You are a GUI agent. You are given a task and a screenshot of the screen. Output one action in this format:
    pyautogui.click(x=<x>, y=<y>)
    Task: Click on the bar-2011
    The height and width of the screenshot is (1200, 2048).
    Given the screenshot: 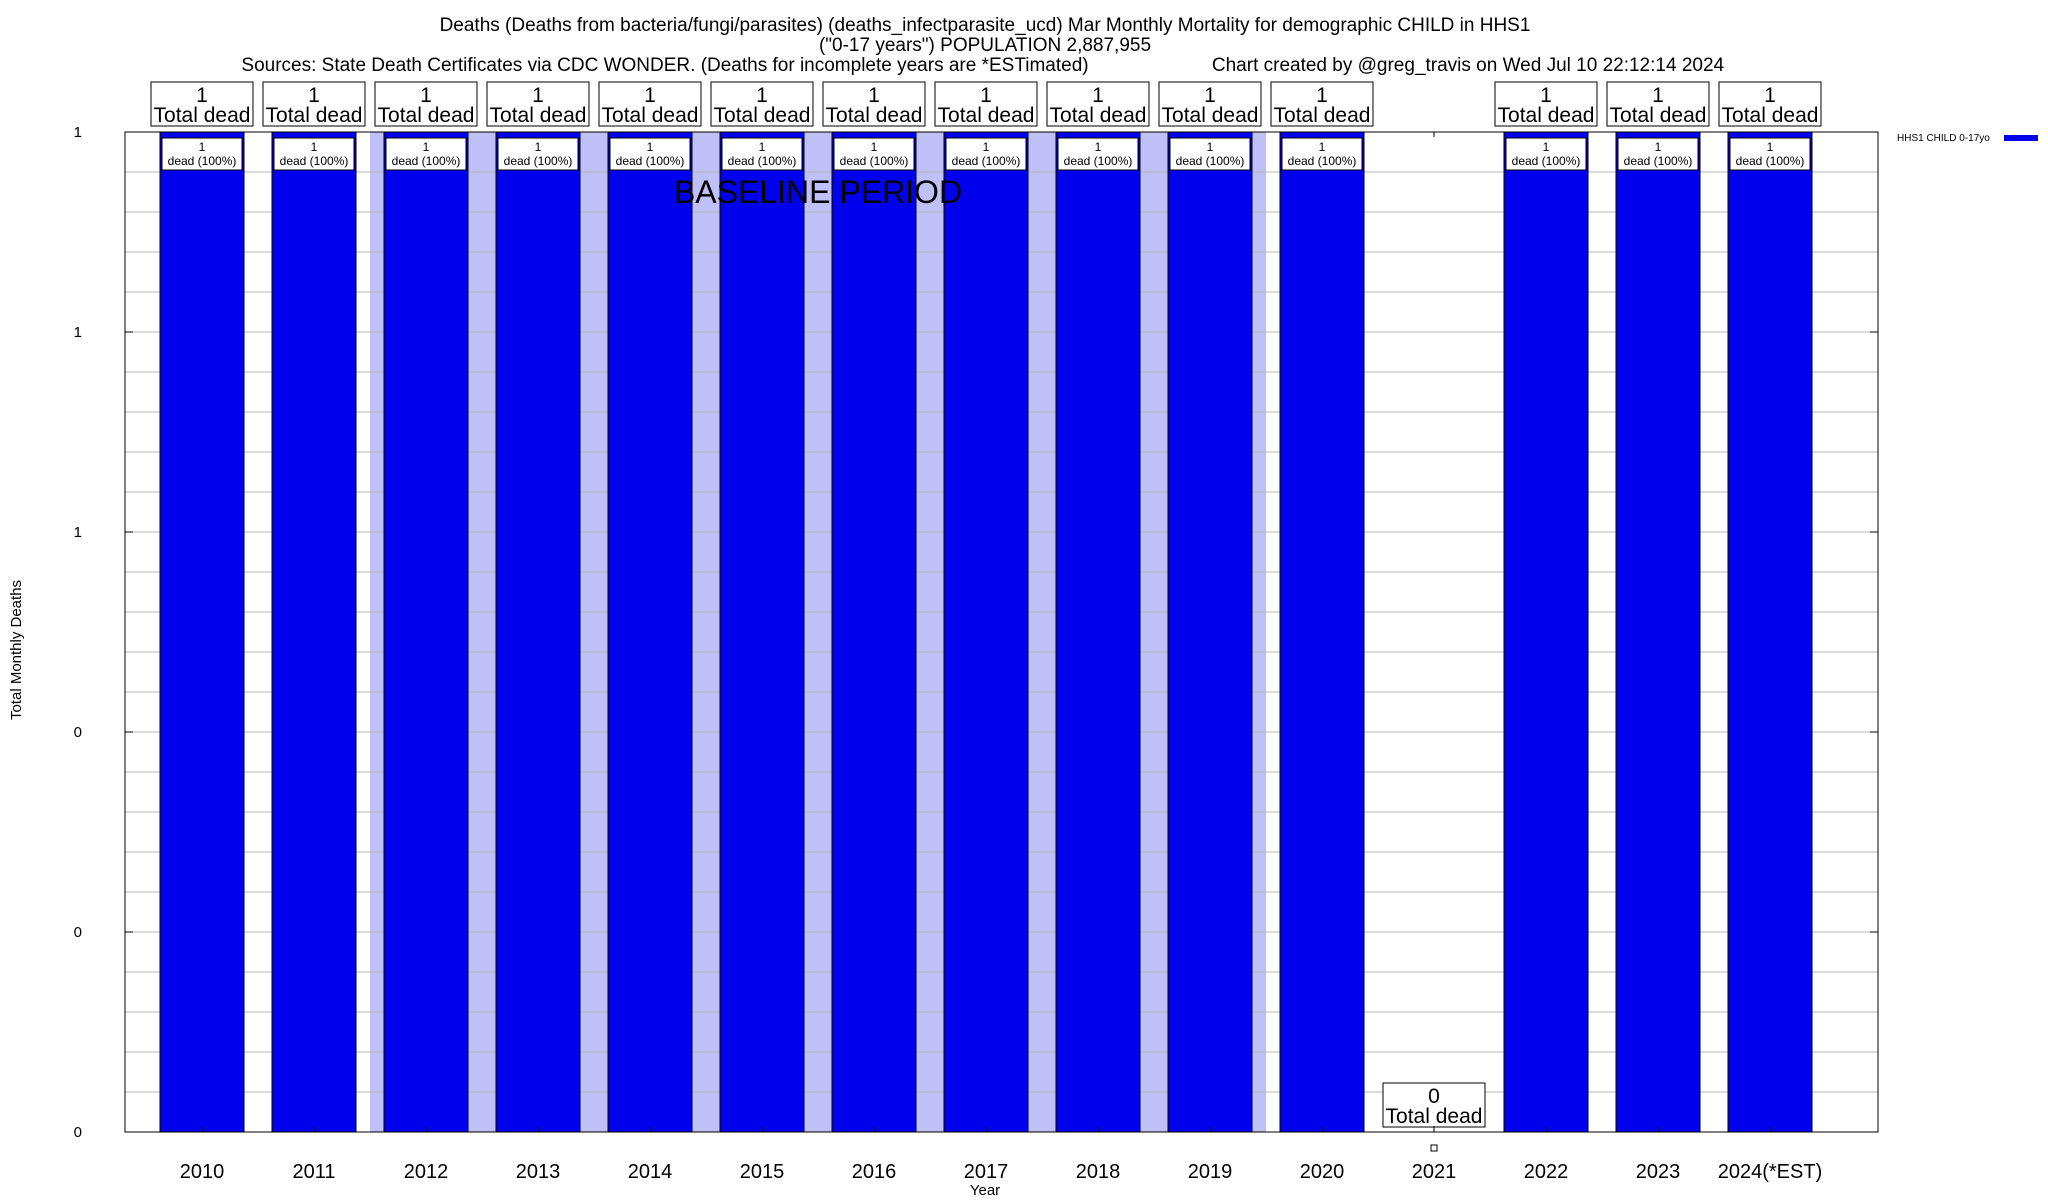 What is the action you would take?
    pyautogui.click(x=314, y=632)
    